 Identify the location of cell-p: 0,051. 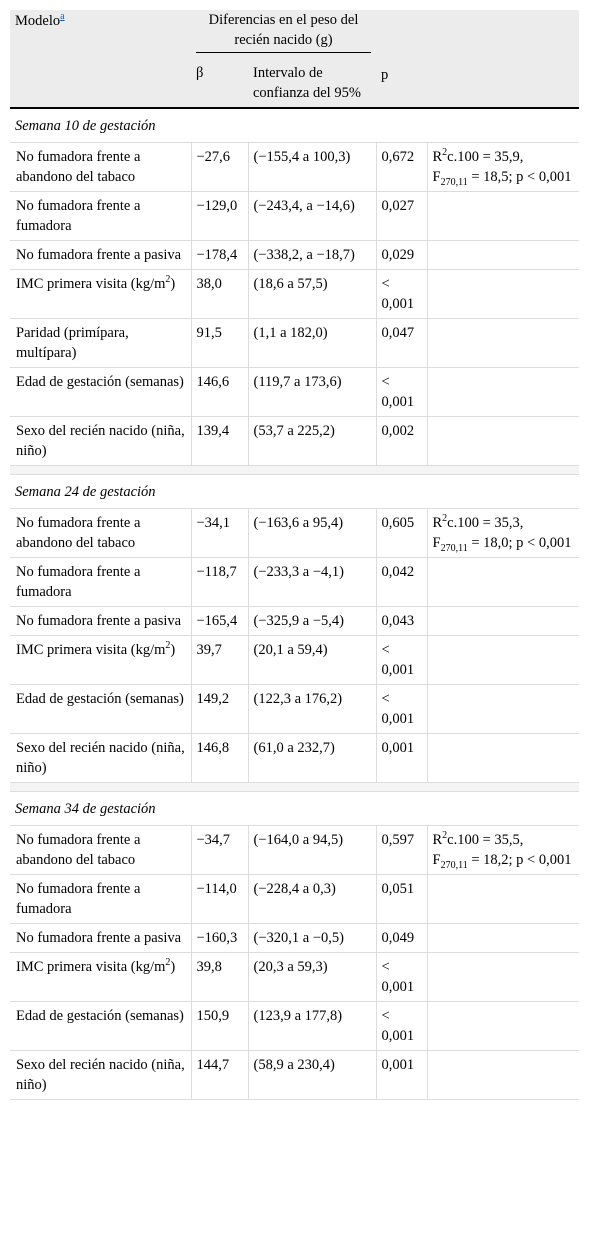
(402, 899).